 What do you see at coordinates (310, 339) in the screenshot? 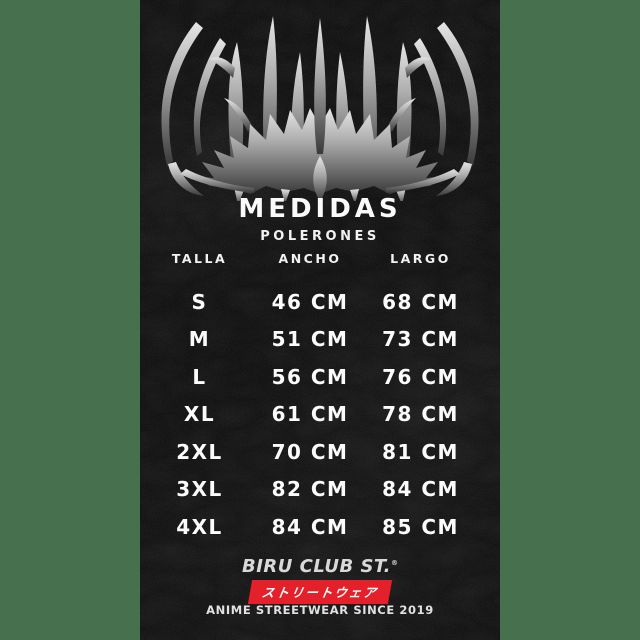
I see `ancho-cell: 51 CM` at bounding box center [310, 339].